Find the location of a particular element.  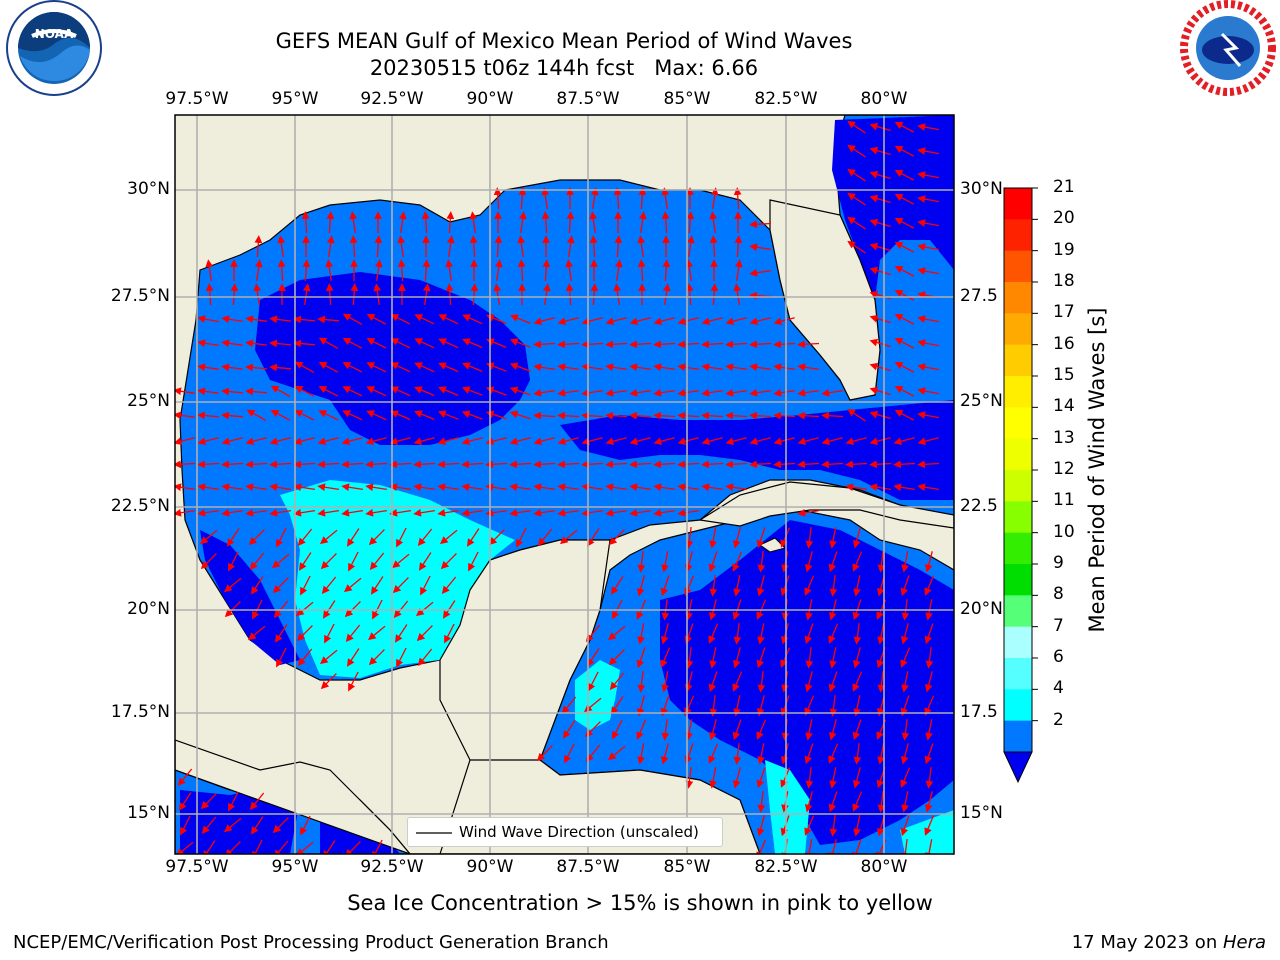

lat-label-left-5: 17.5°N is located at coordinates (140, 712).